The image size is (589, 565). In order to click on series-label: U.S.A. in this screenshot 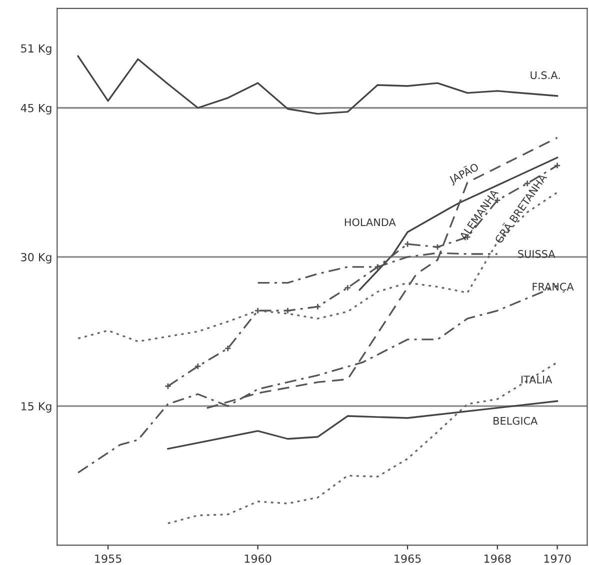, I will do `click(545, 75)`.